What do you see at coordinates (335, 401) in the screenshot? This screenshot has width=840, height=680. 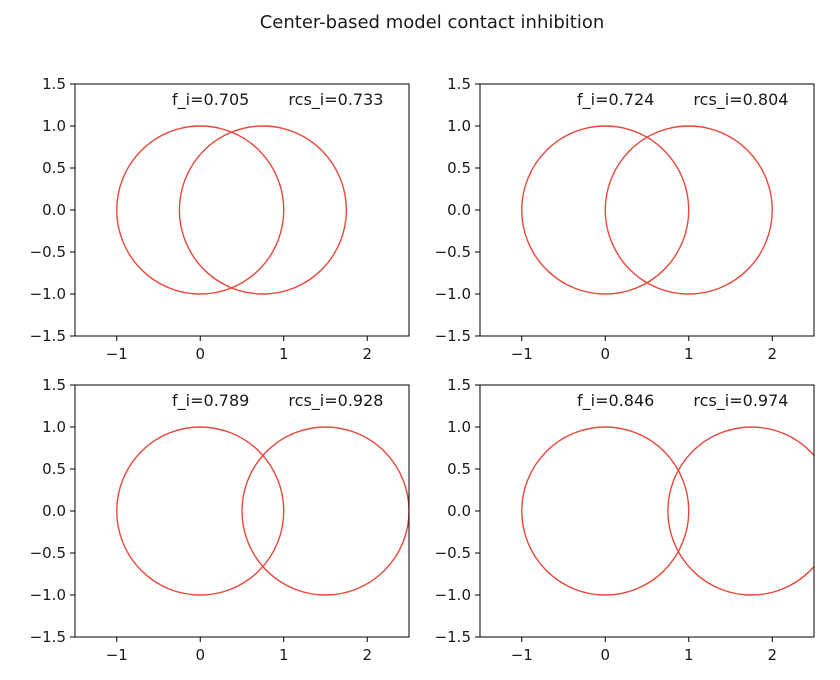 I see `rcs-i-annotation: rcs_i=0.928` at bounding box center [335, 401].